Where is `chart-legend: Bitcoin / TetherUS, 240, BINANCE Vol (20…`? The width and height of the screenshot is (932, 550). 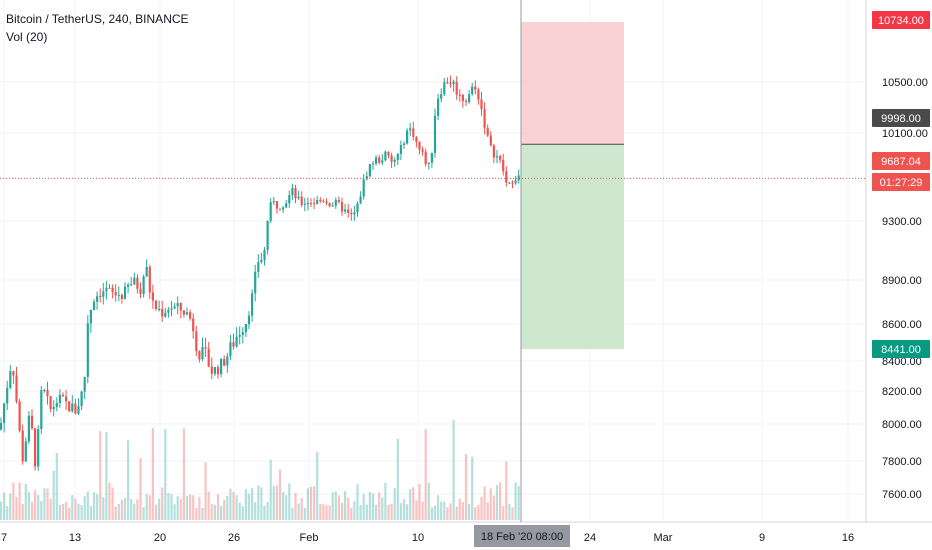 chart-legend: Bitcoin / TetherUS, 240, BINANCE Vol (20… is located at coordinates (97, 28).